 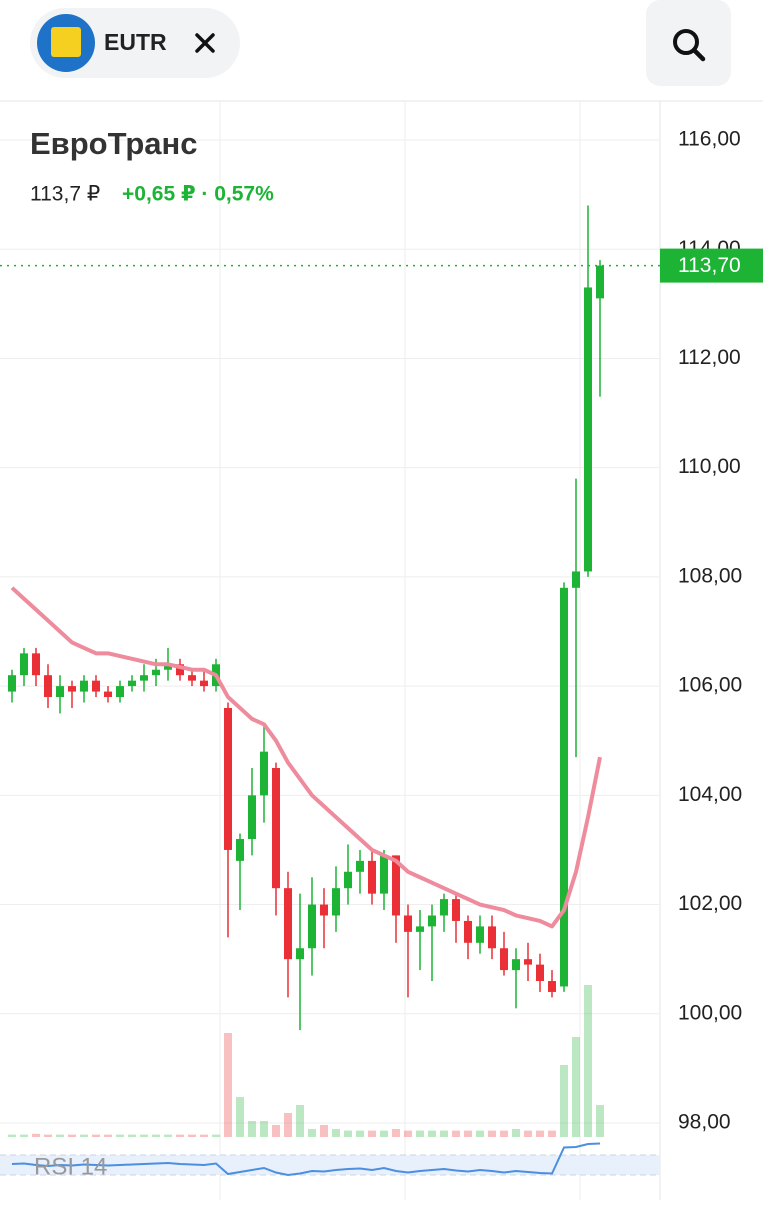 What do you see at coordinates (710, 685) in the screenshot?
I see `y-tick-label: 106,00` at bounding box center [710, 685].